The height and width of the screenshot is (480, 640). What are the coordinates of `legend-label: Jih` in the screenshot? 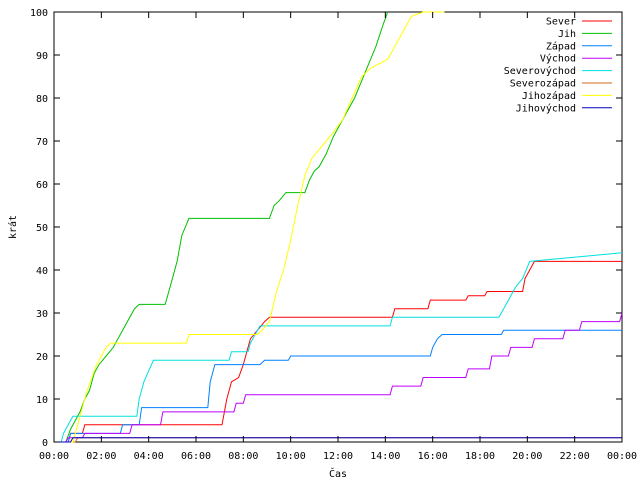 It's located at (567, 34).